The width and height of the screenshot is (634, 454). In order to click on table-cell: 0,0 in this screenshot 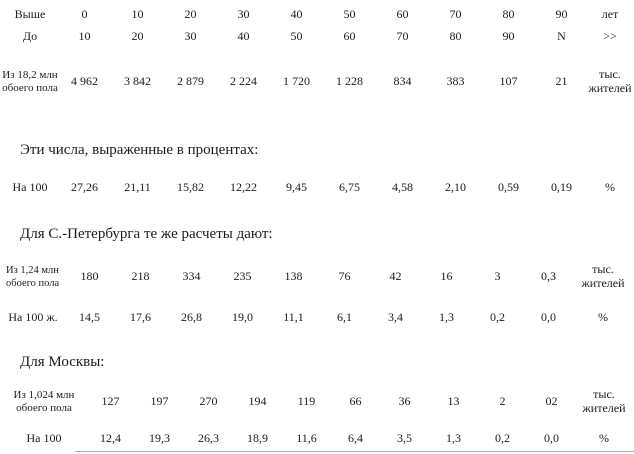, I will do `click(551, 438)`.